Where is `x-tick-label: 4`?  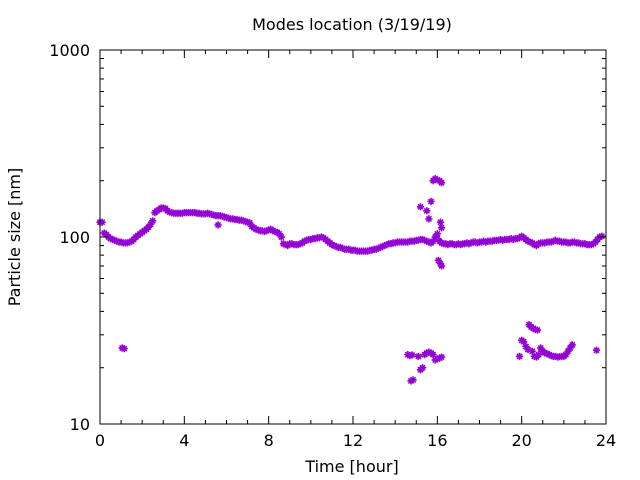
x-tick-label: 4 is located at coordinates (184, 440).